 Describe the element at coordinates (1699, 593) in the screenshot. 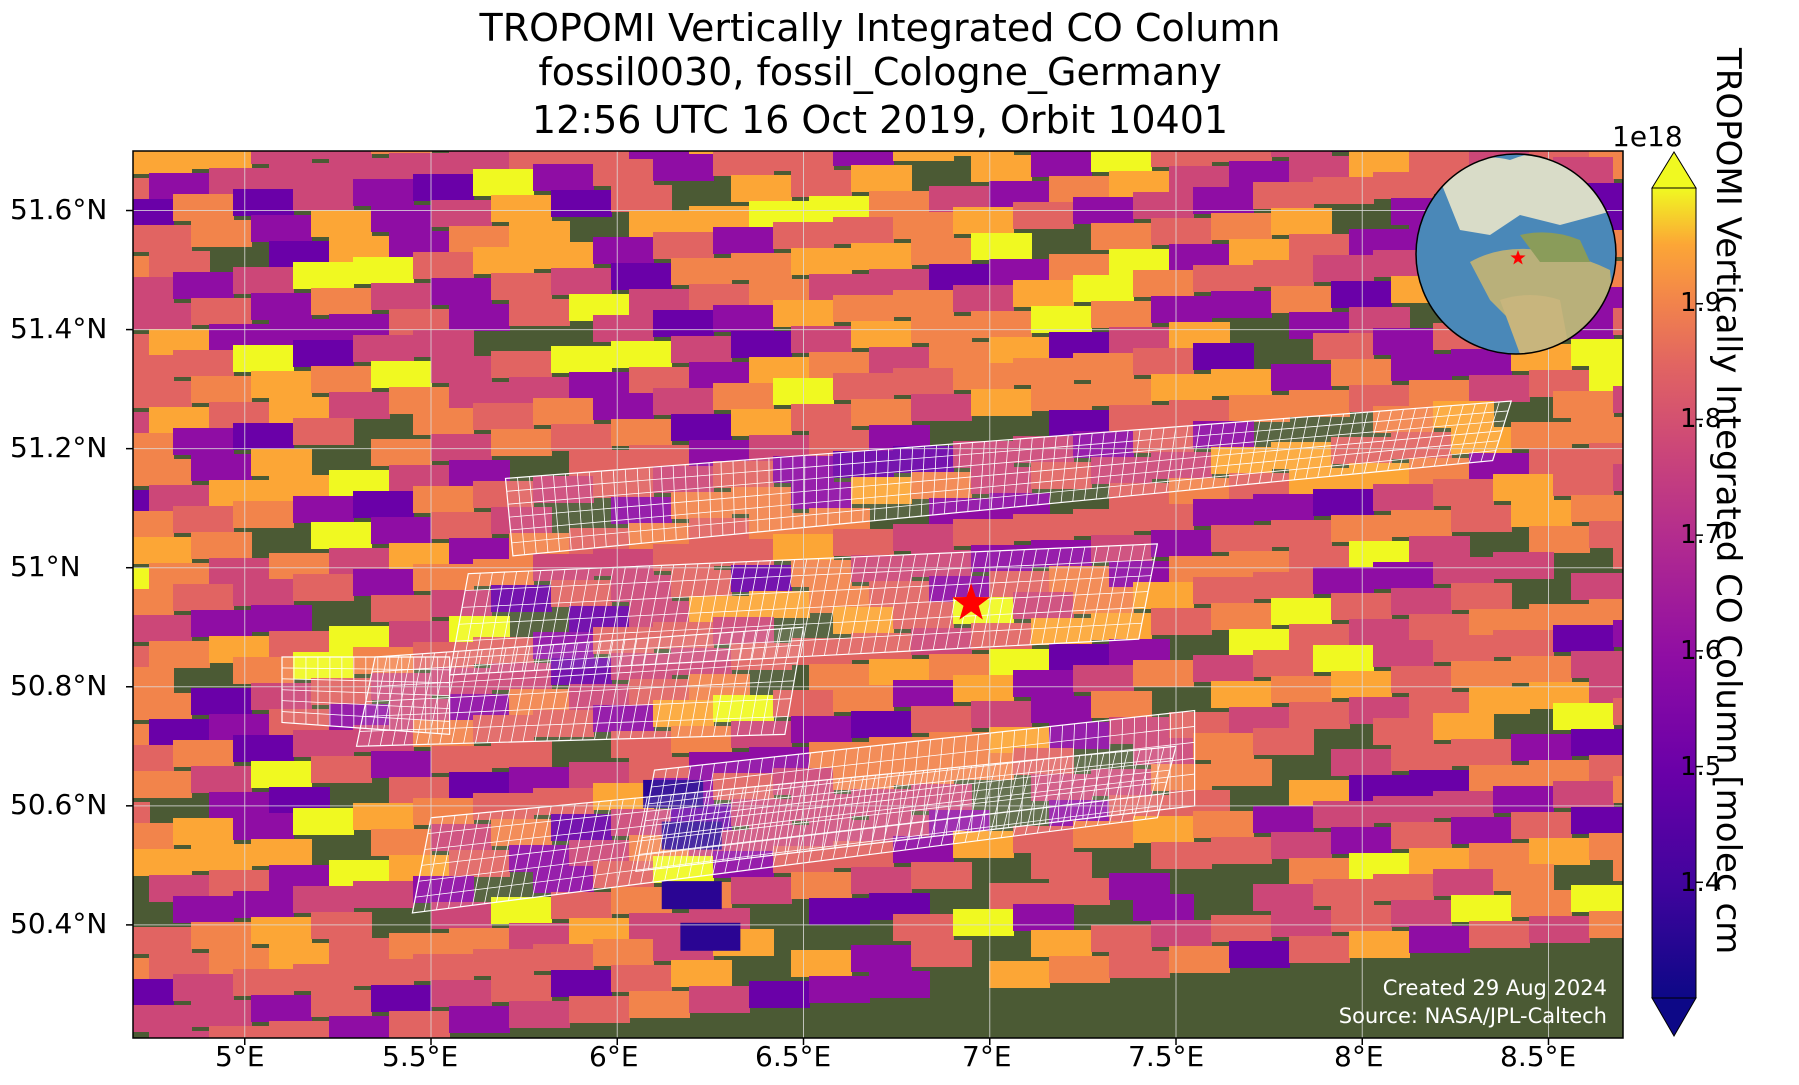

I see `colorbar-ticks` at that location.